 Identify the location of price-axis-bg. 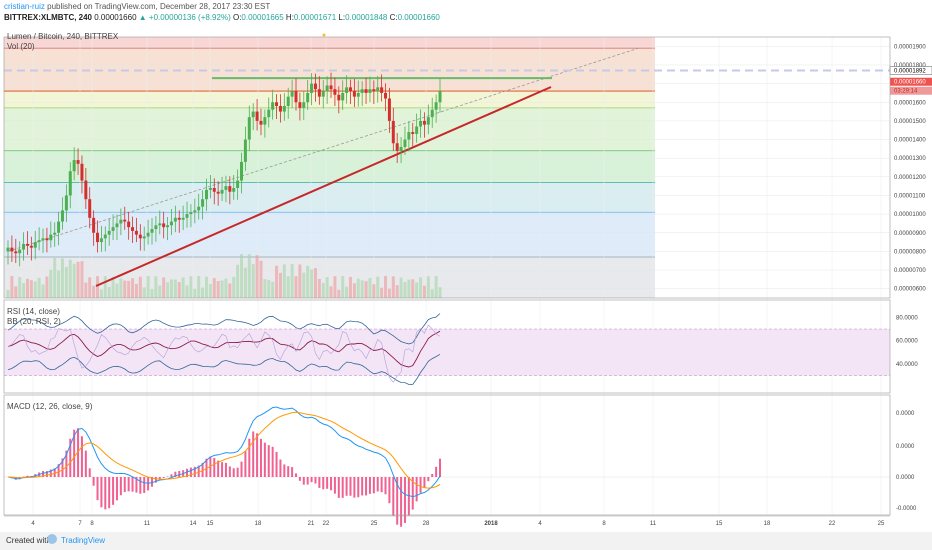
(911, 167).